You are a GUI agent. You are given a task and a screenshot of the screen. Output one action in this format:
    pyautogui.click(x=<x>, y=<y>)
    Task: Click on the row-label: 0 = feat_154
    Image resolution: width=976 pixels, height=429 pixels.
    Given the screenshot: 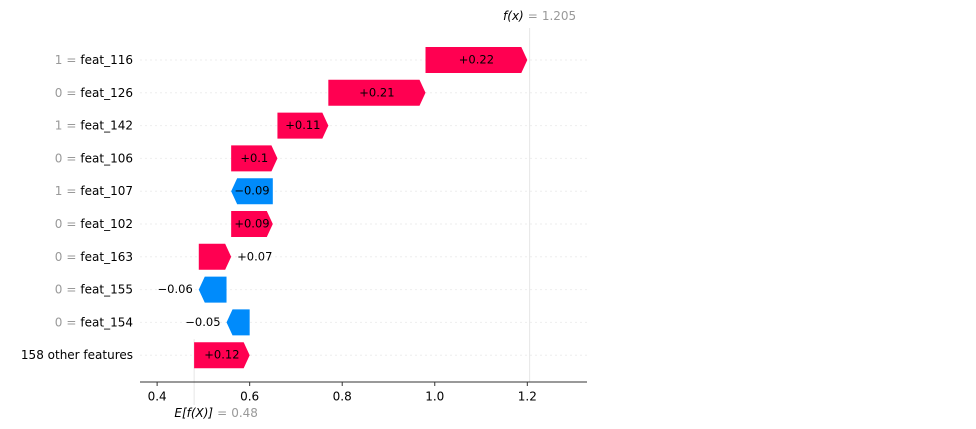 What is the action you would take?
    pyautogui.click(x=94, y=322)
    